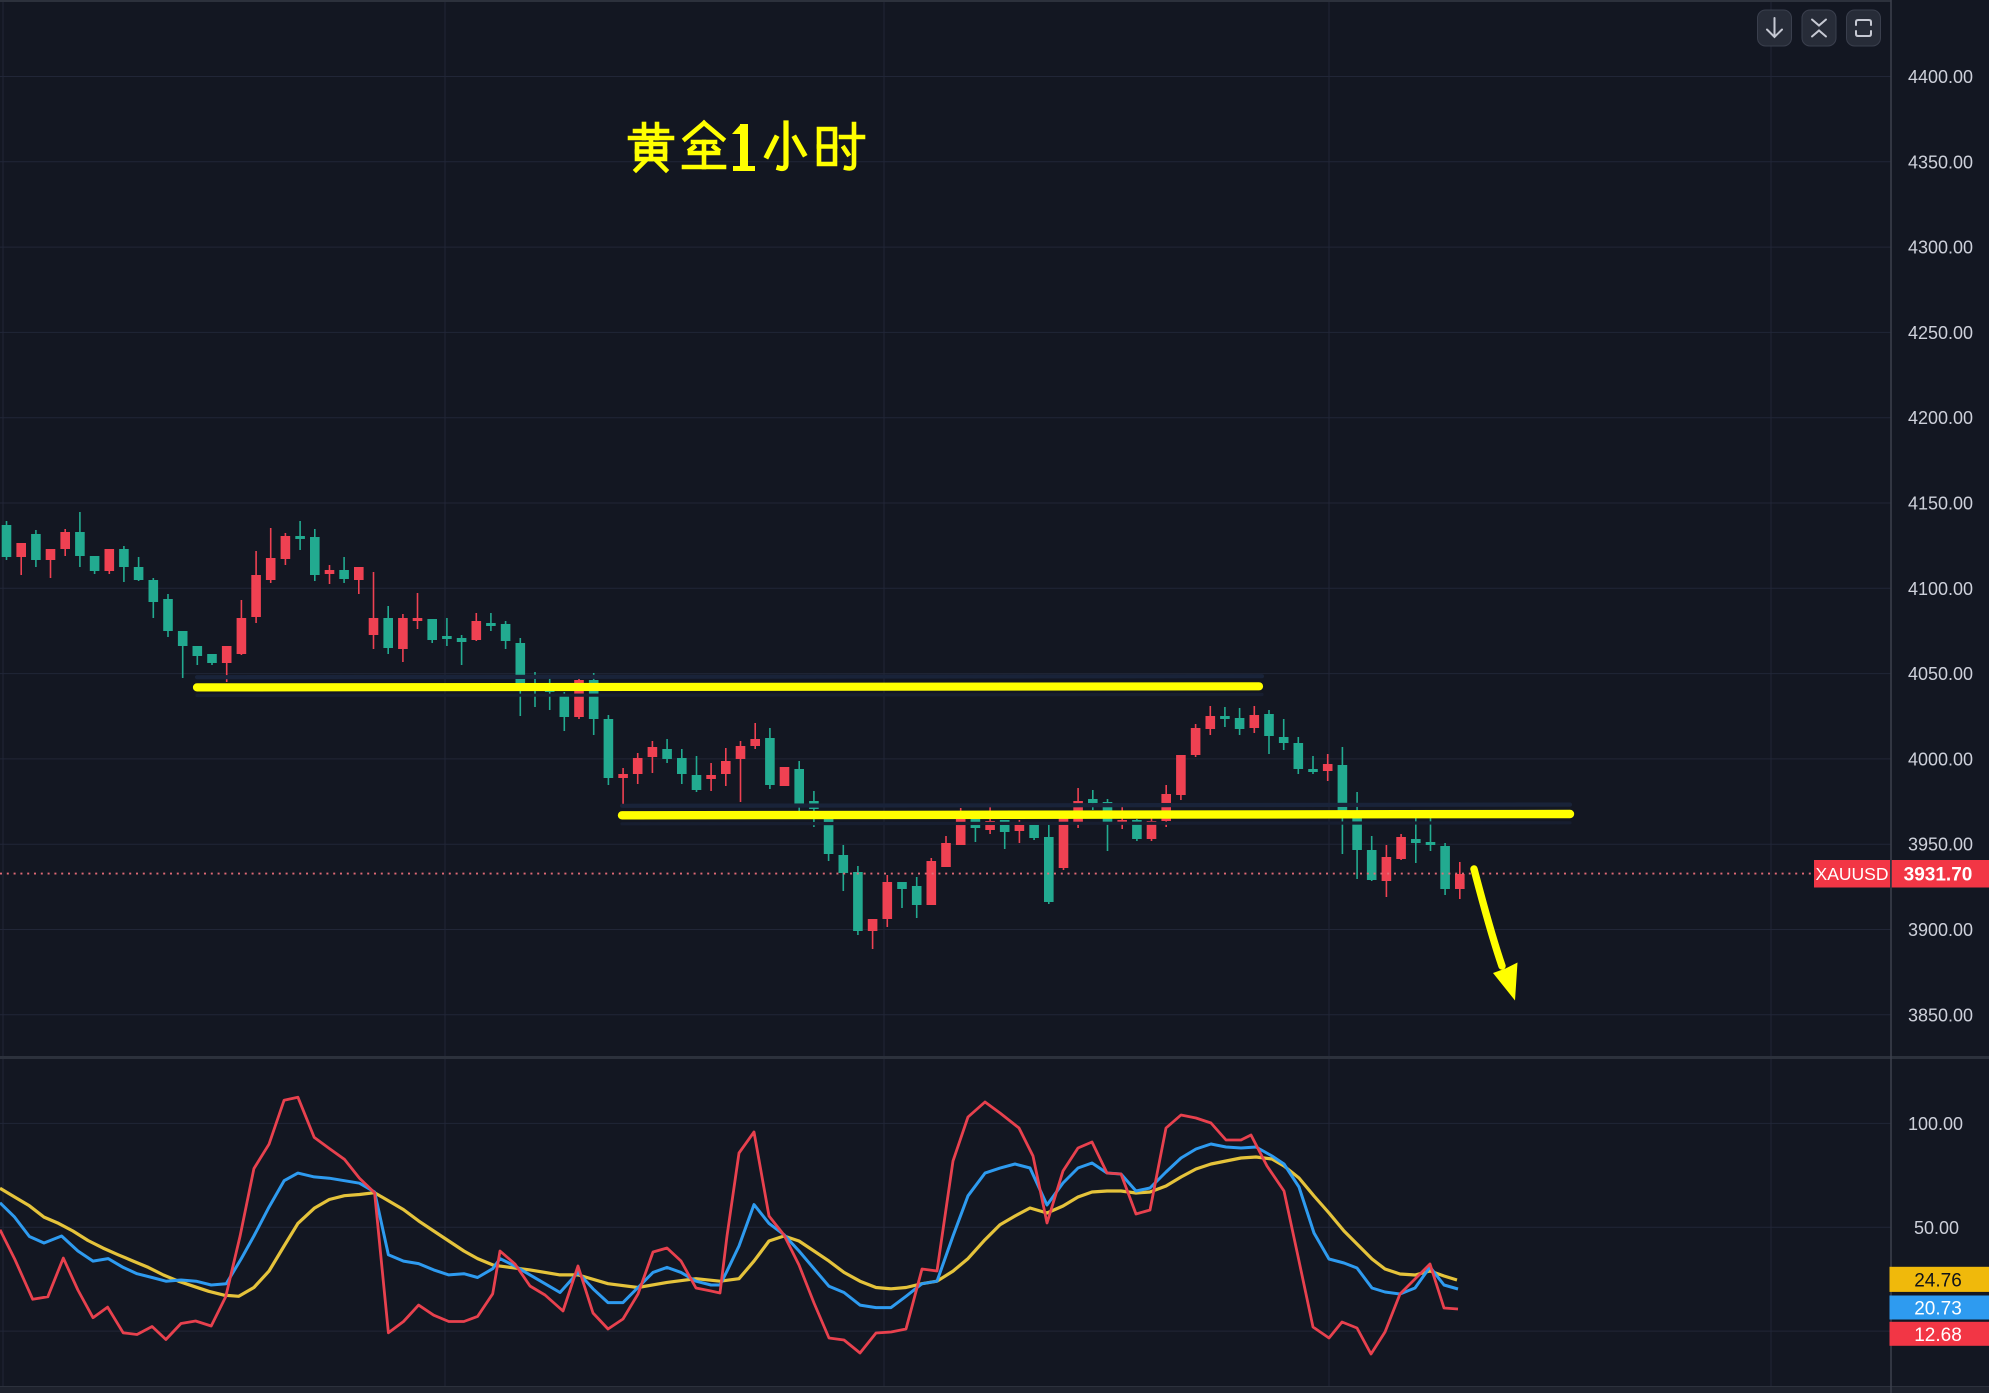  Describe the element at coordinates (1940, 504) in the screenshot. I see `svg-text: 4150.00` at that location.